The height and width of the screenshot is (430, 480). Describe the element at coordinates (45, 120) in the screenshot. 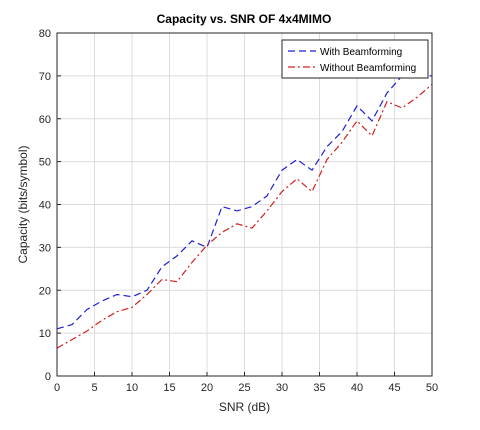

I see `y-tick-label: 60` at that location.